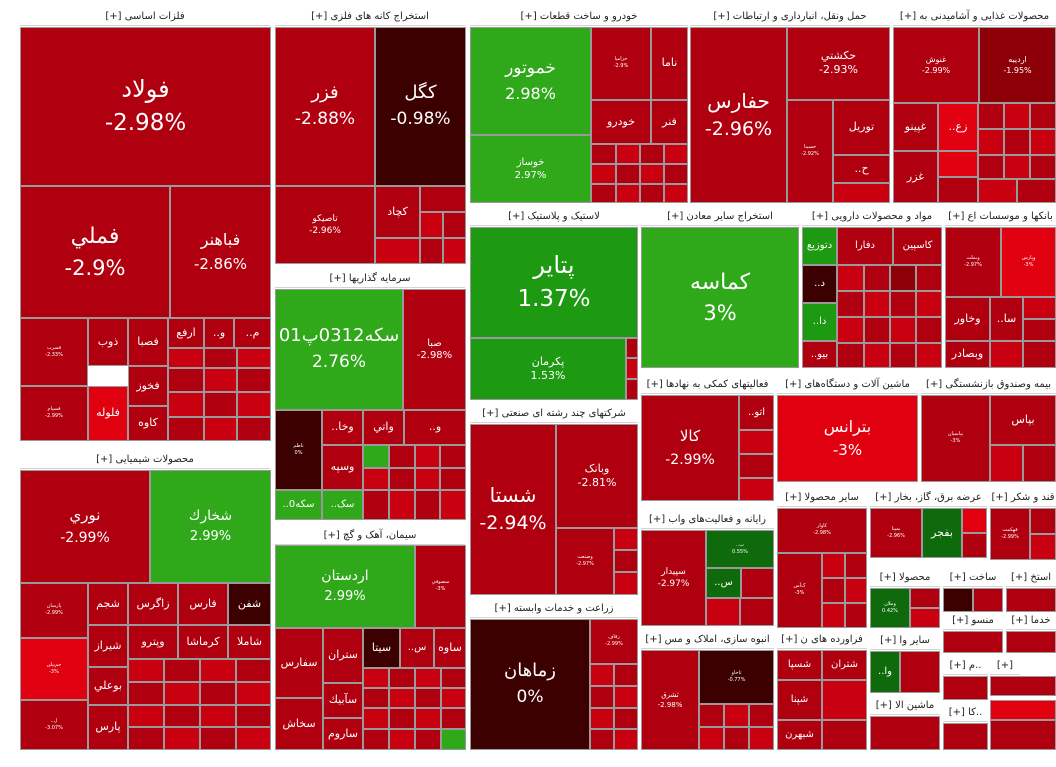  I want to click on treemap-tile: حكشتي -2.93%, so click(838, 63).